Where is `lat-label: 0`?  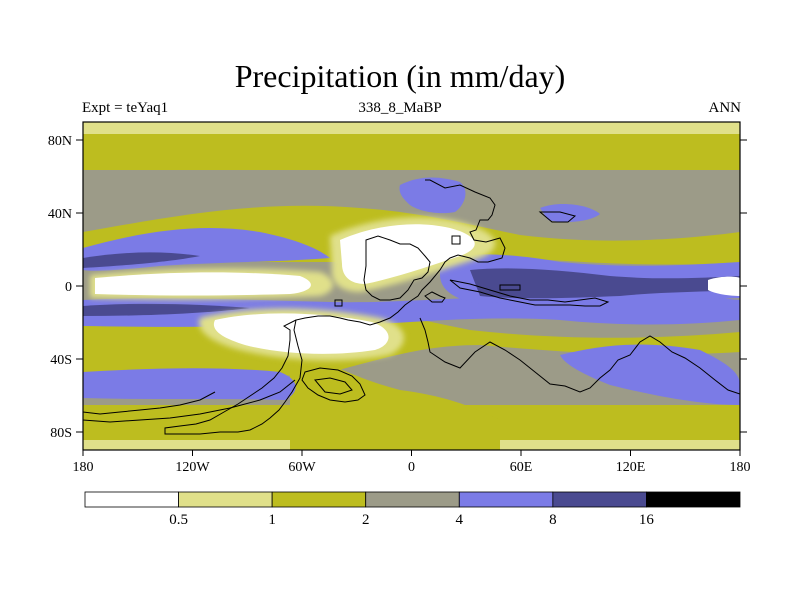 lat-label: 0 is located at coordinates (68, 287).